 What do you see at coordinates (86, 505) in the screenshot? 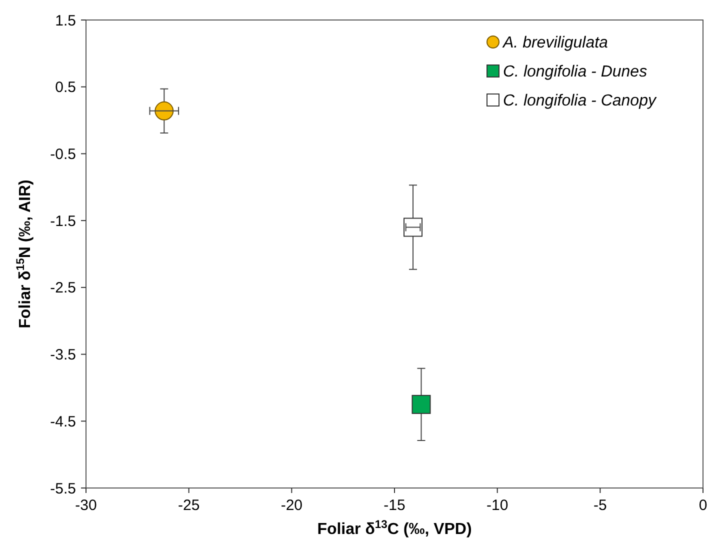
I see `x-tick-label: -30` at bounding box center [86, 505].